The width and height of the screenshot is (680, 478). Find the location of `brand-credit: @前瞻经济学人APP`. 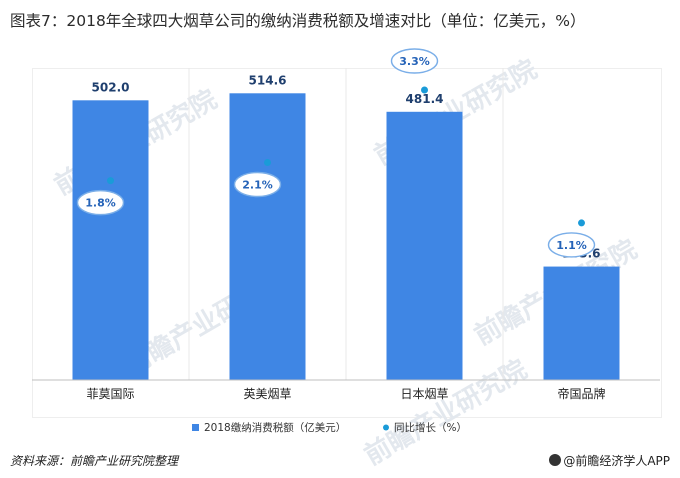

brand-credit: @前瞻经济学人APP is located at coordinates (609, 460).